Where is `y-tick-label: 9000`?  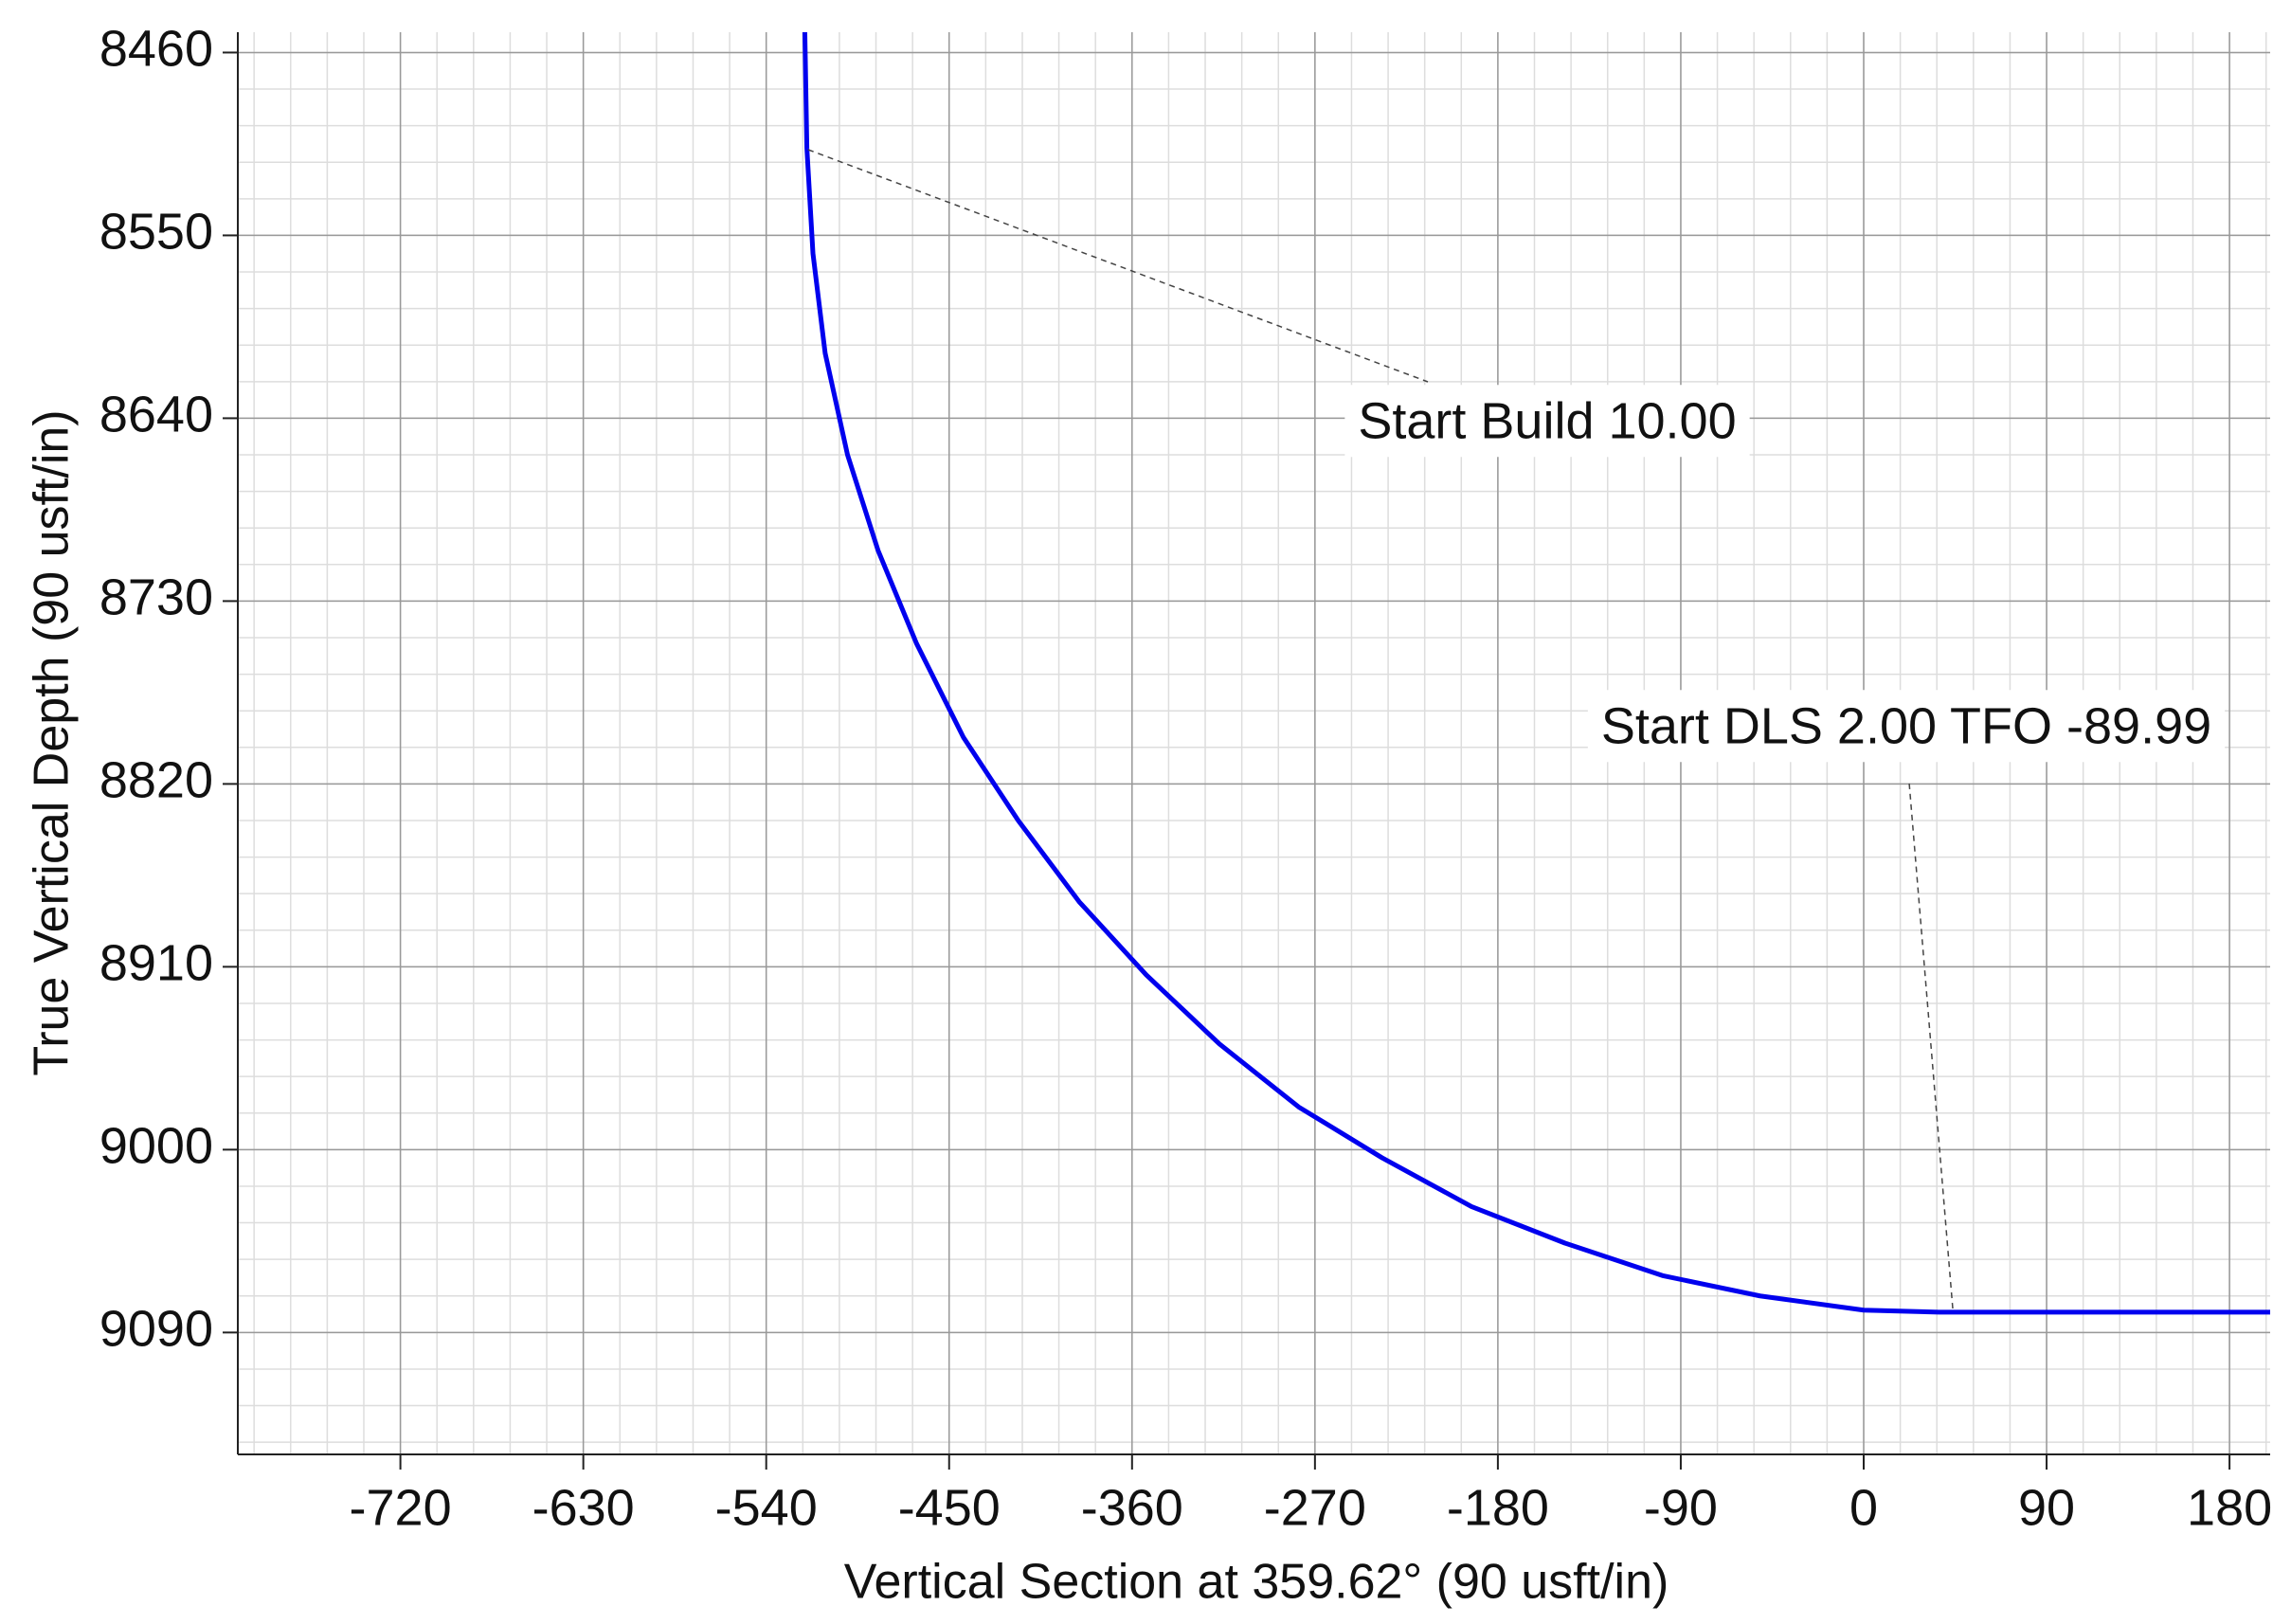
y-tick-label: 9000 is located at coordinates (156, 1146).